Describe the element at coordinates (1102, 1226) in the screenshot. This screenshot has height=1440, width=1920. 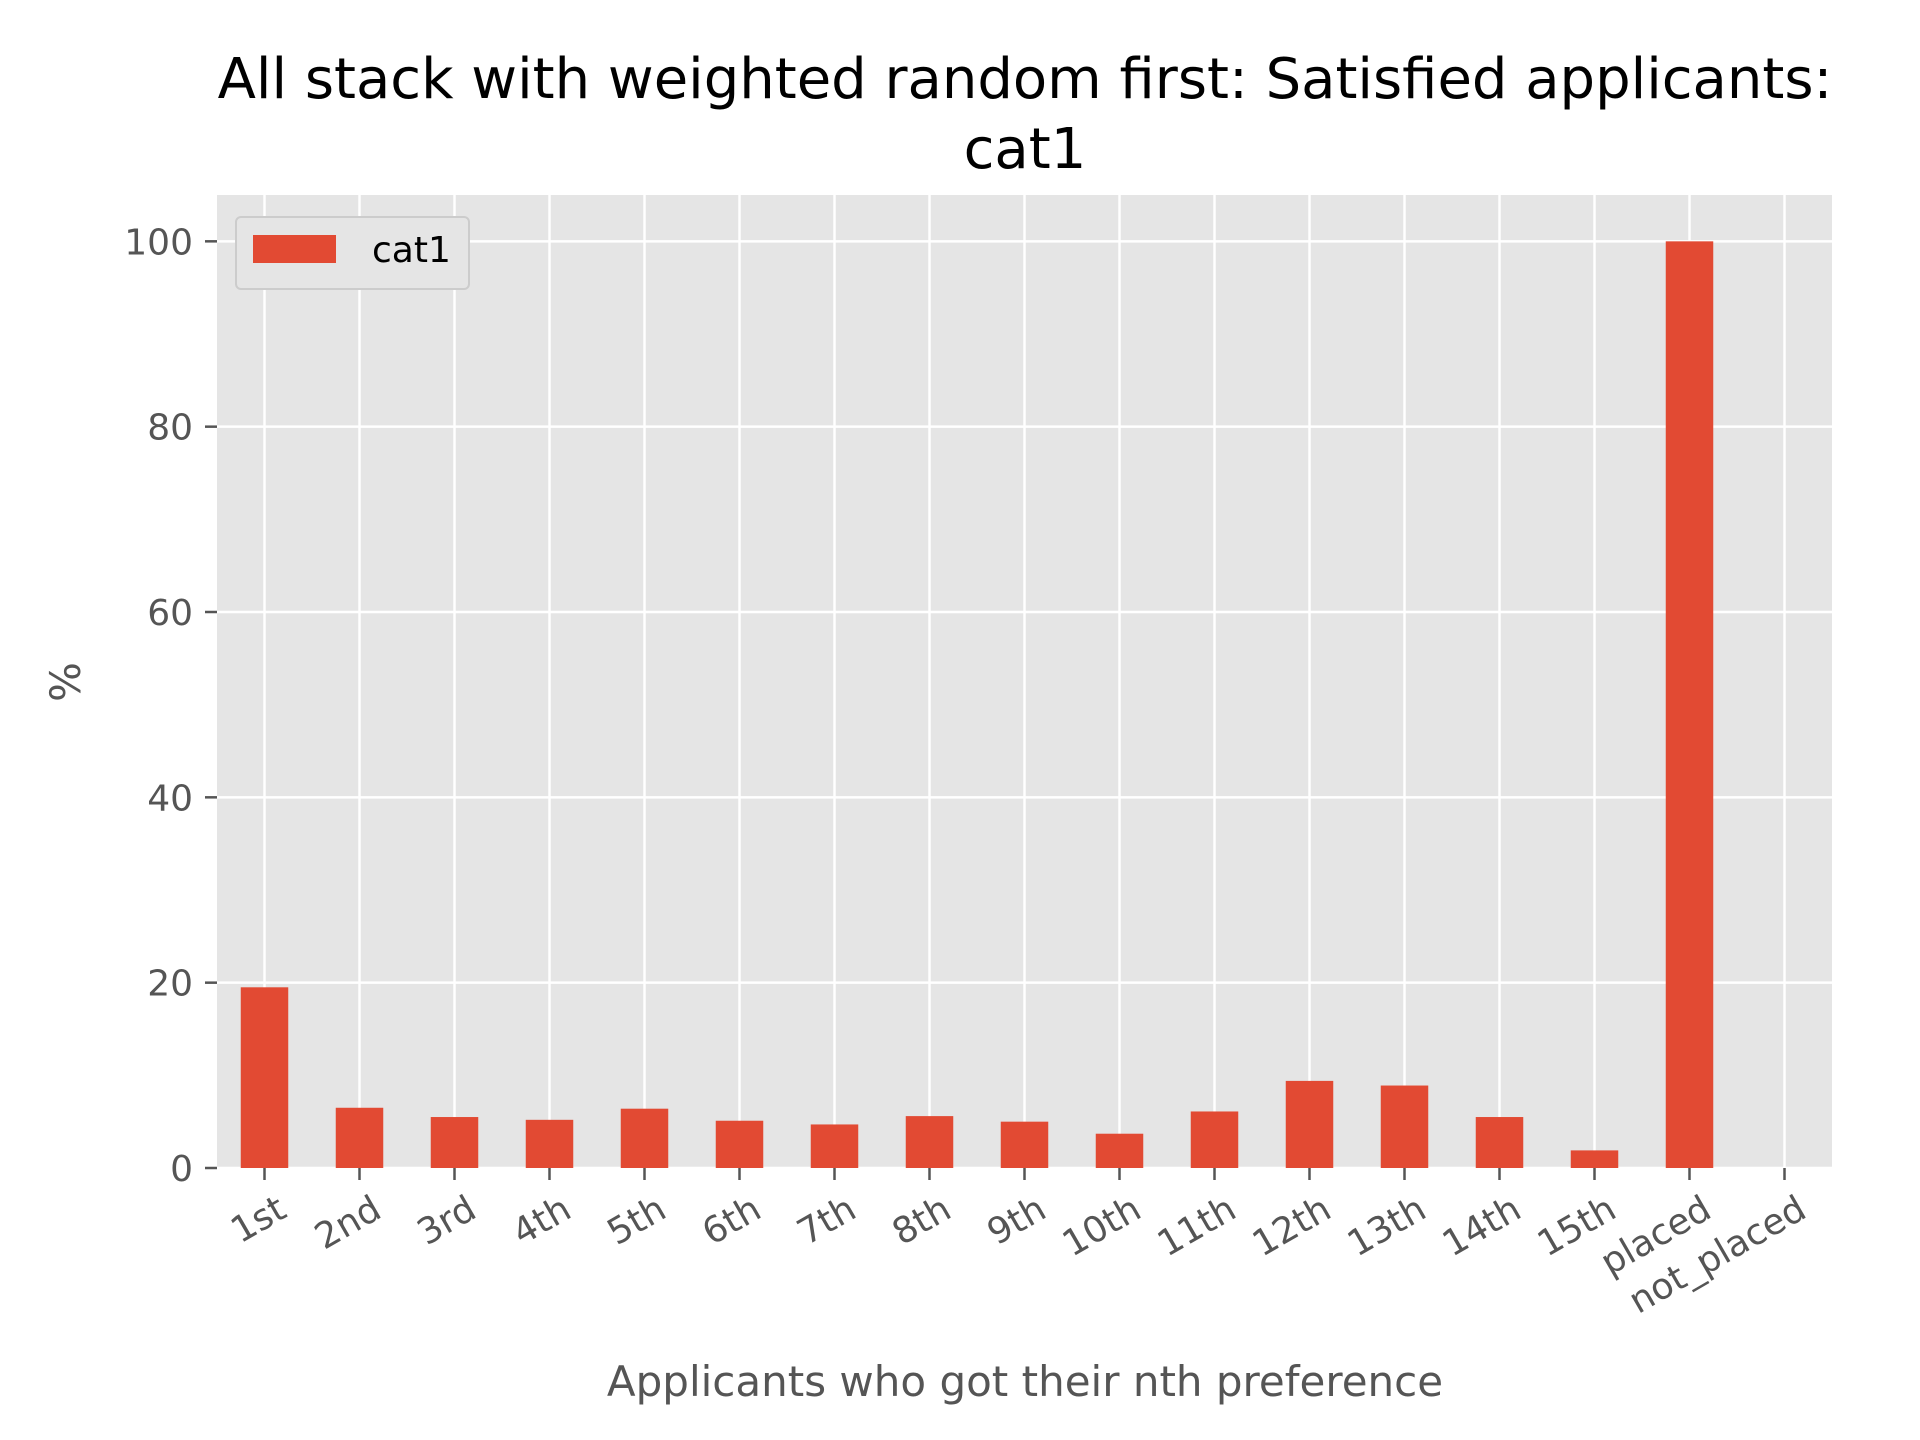
I see `x-tick-label: 10th` at that location.